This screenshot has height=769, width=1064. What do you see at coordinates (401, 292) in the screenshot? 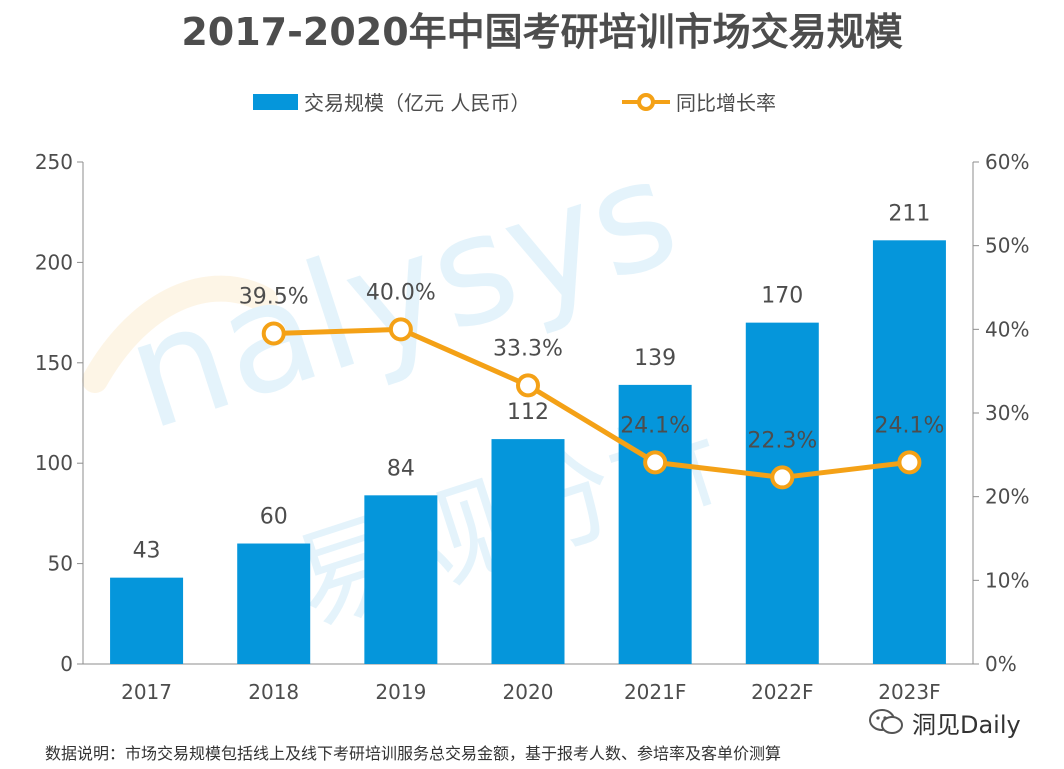
I see `growth-value-label: 40.0%` at bounding box center [401, 292].